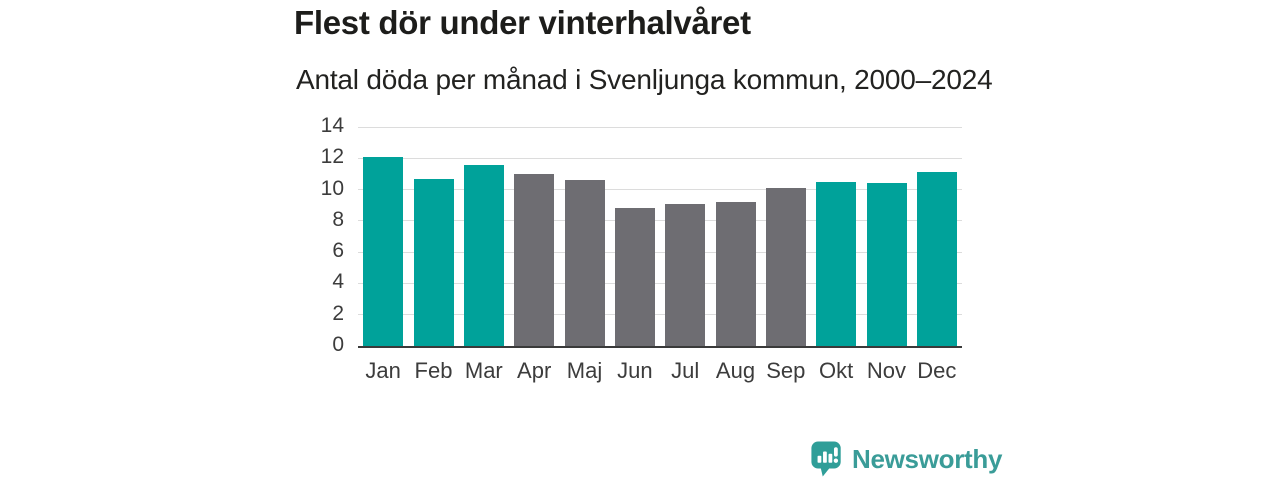  I want to click on y-tick-label-10: 10, so click(332, 188).